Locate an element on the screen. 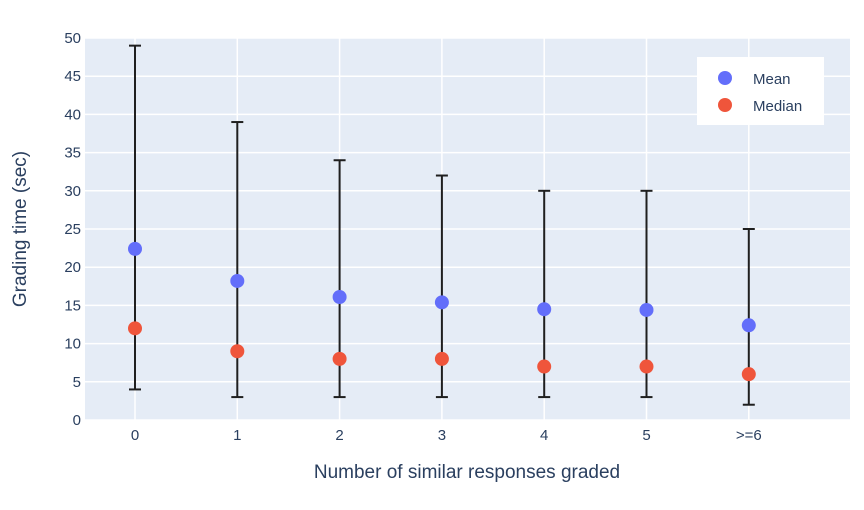  x-tick-label: 1 is located at coordinates (237, 435).